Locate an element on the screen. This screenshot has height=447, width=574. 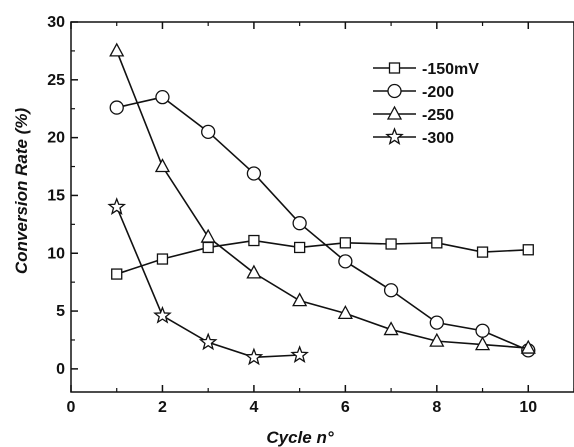
series-line is located at coordinates (322, 257).